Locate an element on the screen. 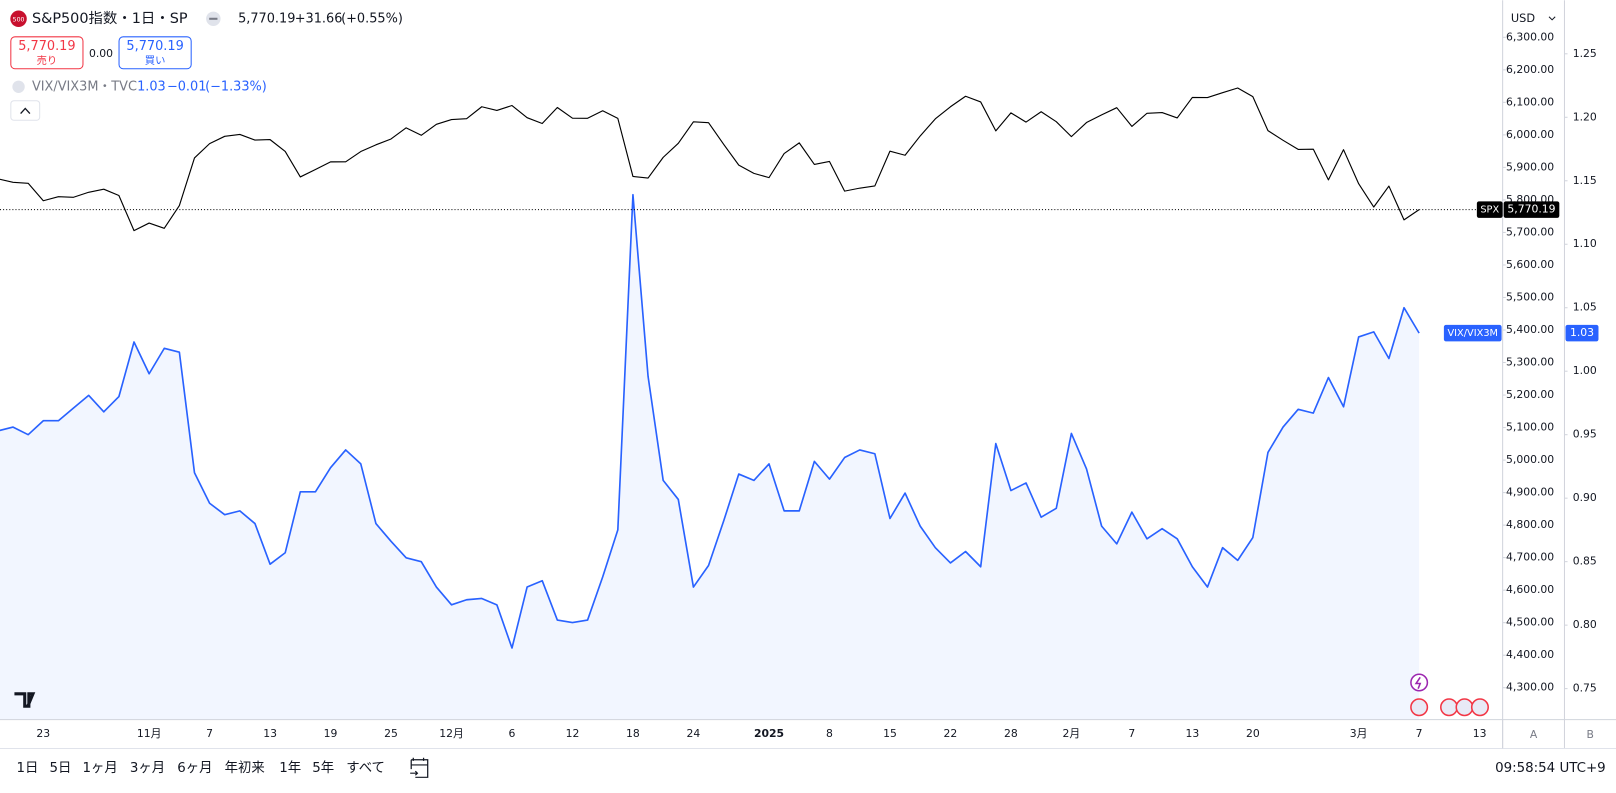  range-button: 1年 is located at coordinates (290, 768).